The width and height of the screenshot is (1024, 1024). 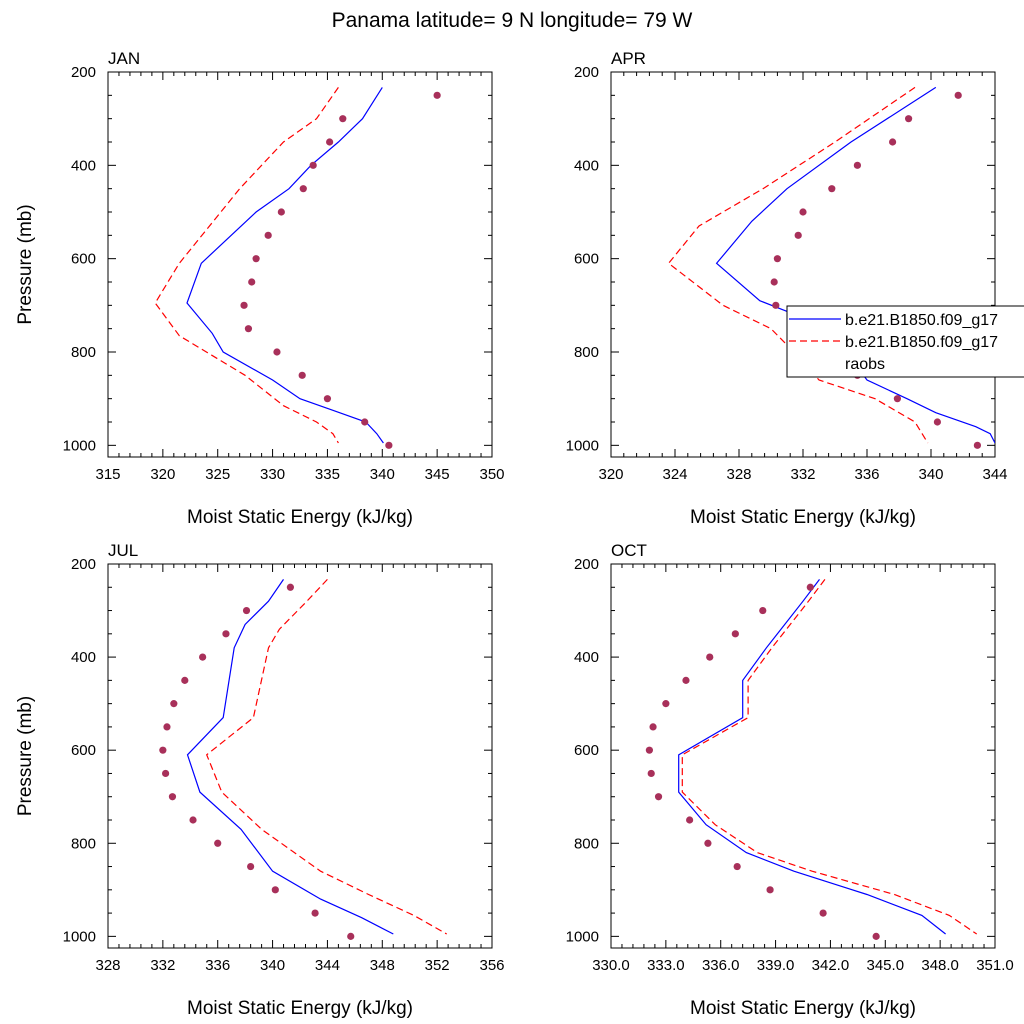 What do you see at coordinates (382, 965) in the screenshot?
I see `x-tick-label: 348` at bounding box center [382, 965].